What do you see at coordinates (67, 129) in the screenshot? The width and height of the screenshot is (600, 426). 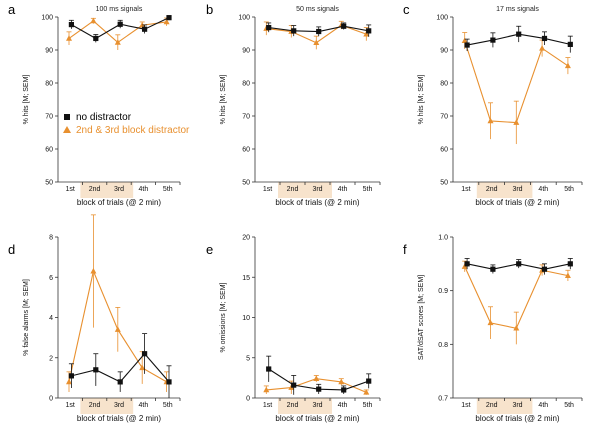 I see `legend-marker-distractor` at bounding box center [67, 129].